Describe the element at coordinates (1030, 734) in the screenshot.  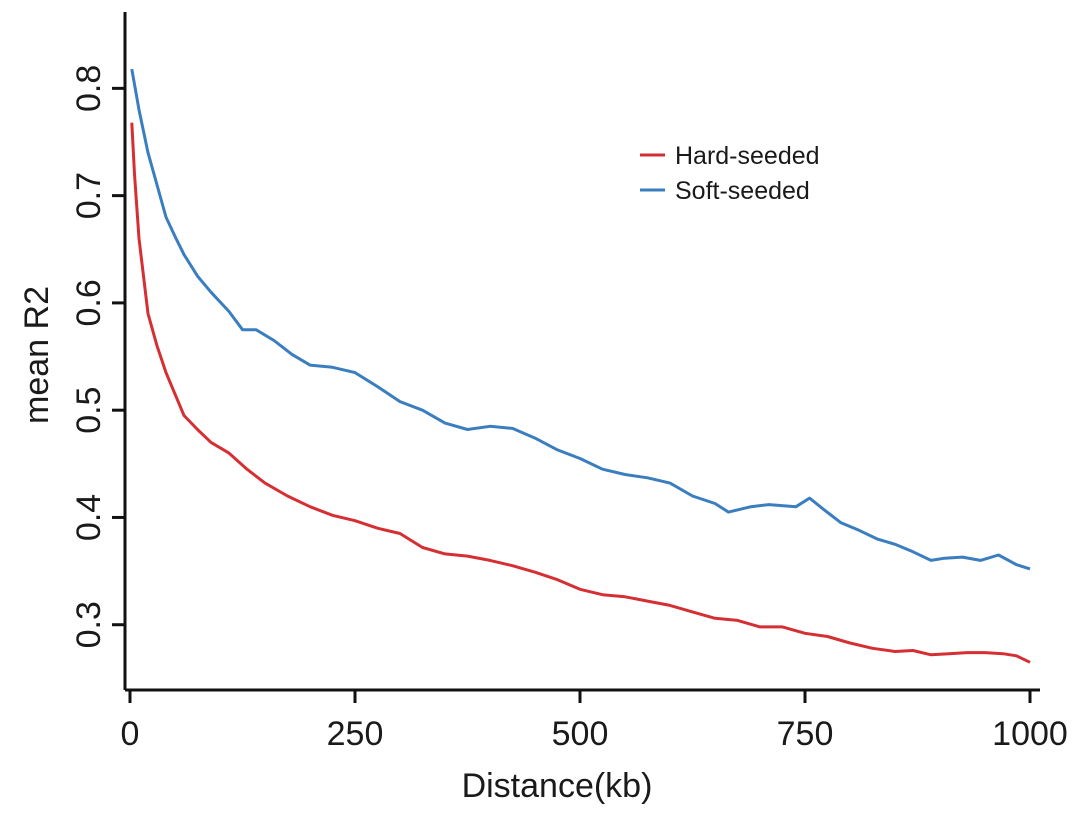
I see `x-tick-label: 1000` at that location.